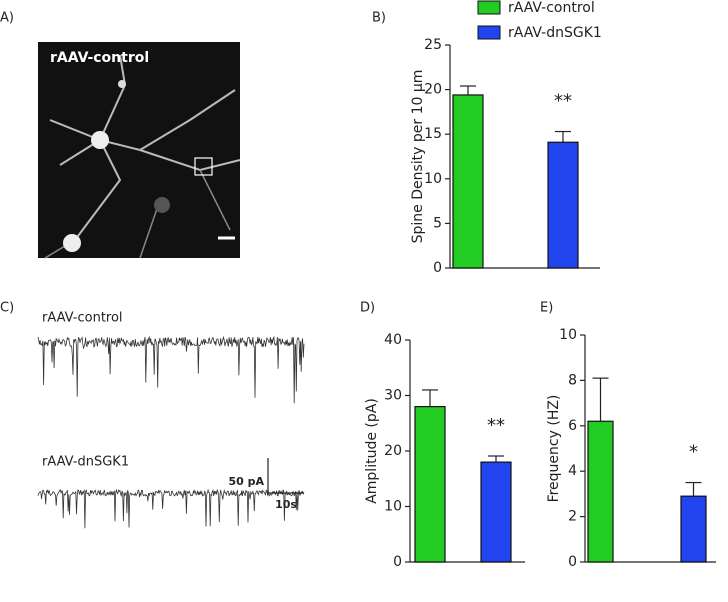 The width and height of the screenshot is (728, 602). I want to click on y-tick-label: 6, so click(572, 426).